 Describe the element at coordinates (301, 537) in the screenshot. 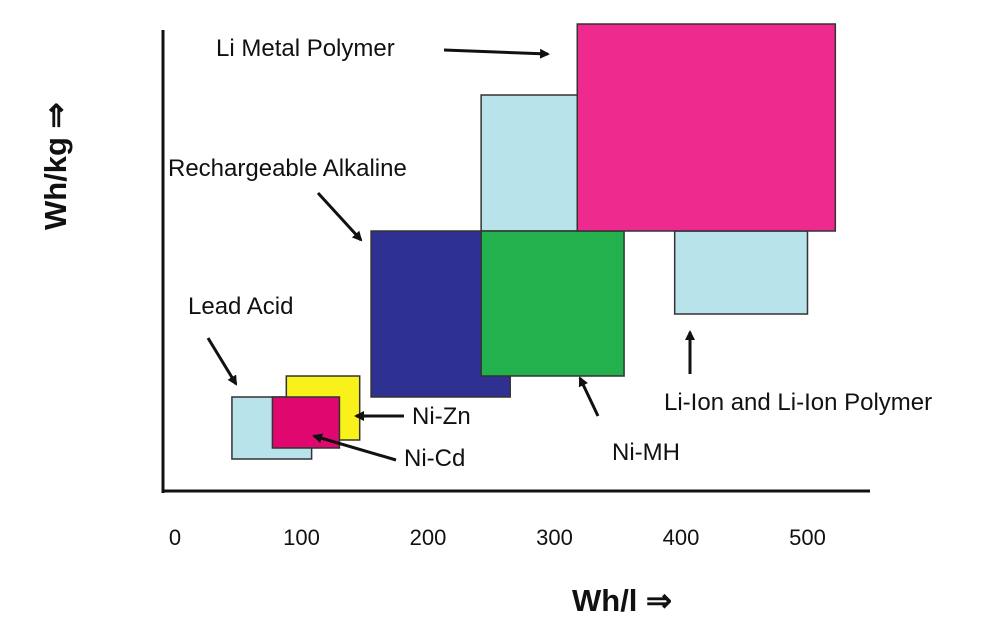

I see `x-tick-label: 100` at that location.